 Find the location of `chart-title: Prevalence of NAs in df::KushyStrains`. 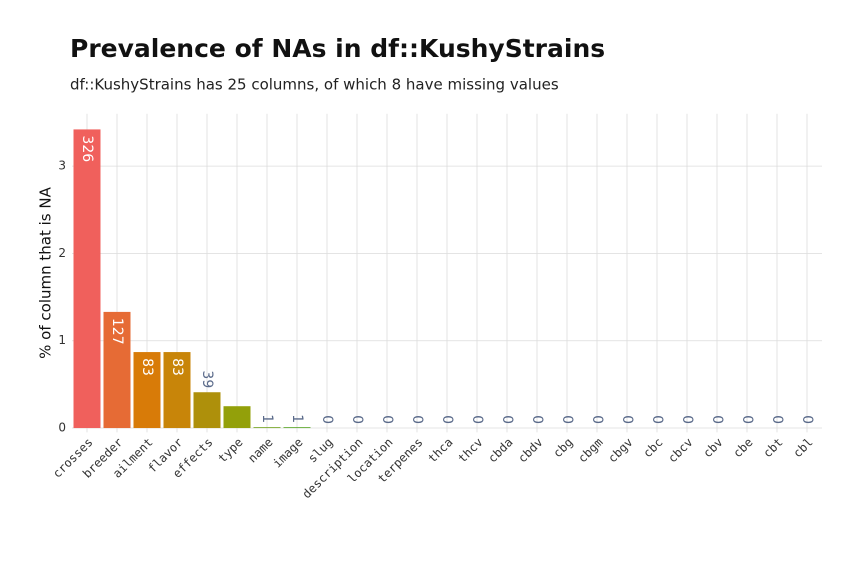

chart-title: Prevalence of NAs in df::KushyStrains is located at coordinates (337, 48).